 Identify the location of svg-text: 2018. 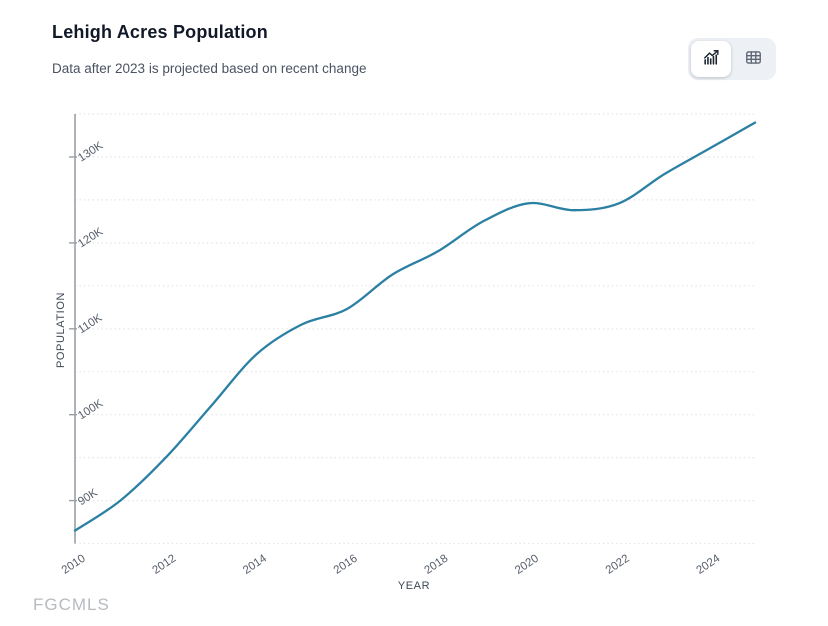
(436, 565).